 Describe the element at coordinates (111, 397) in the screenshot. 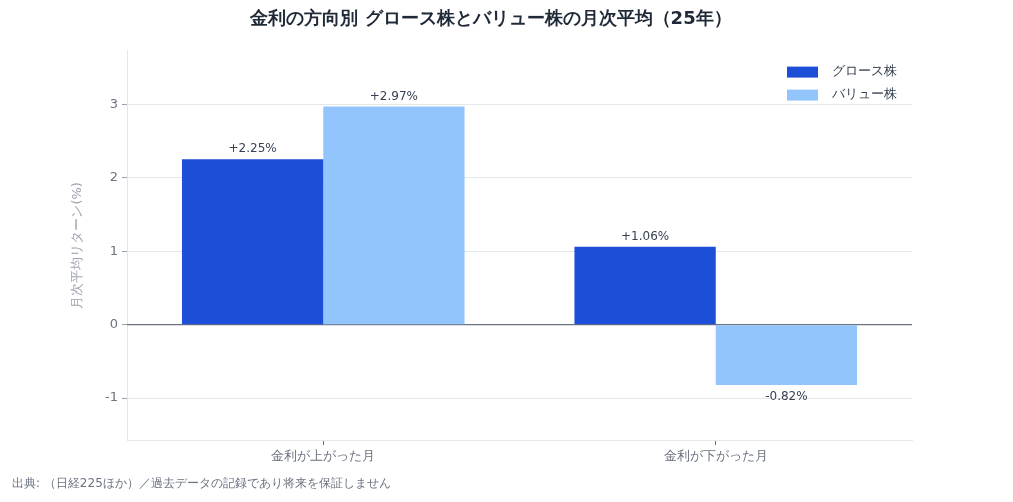

I see `y-tick-label: -1` at that location.